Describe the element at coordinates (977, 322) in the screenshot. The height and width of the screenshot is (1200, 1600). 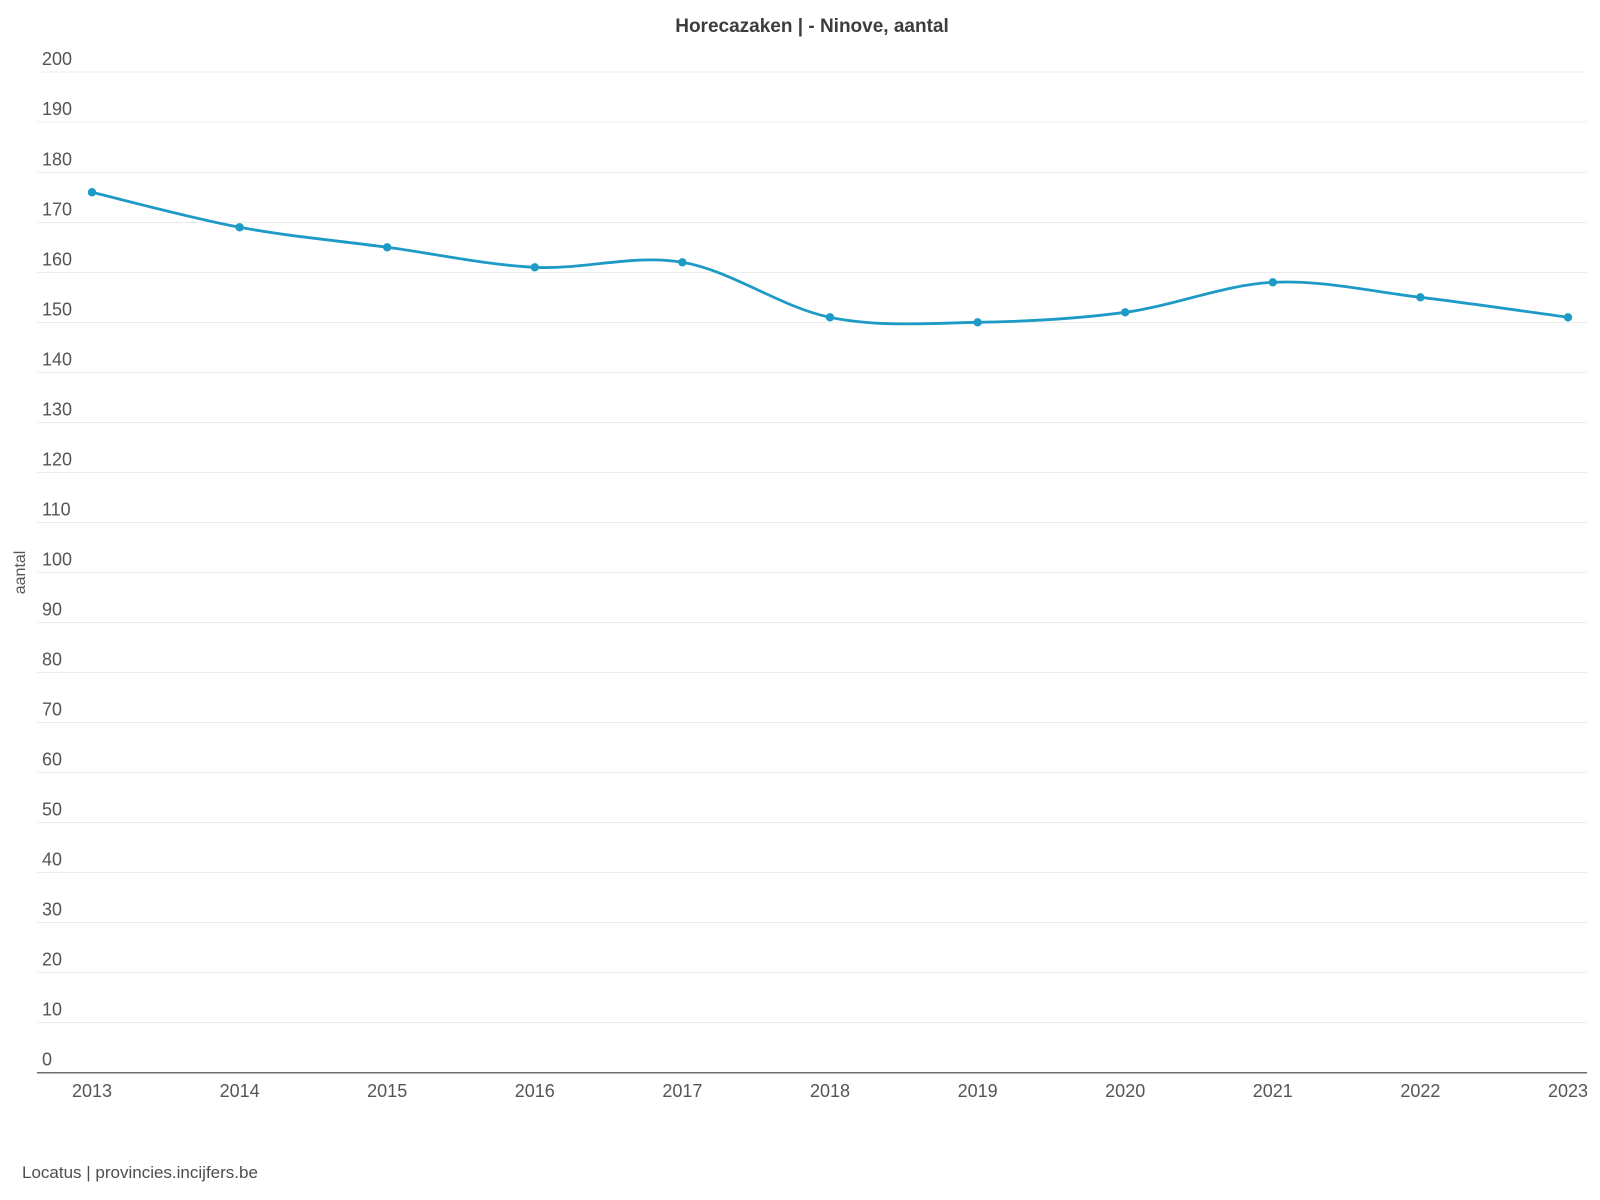
I see `data-point-2019` at that location.